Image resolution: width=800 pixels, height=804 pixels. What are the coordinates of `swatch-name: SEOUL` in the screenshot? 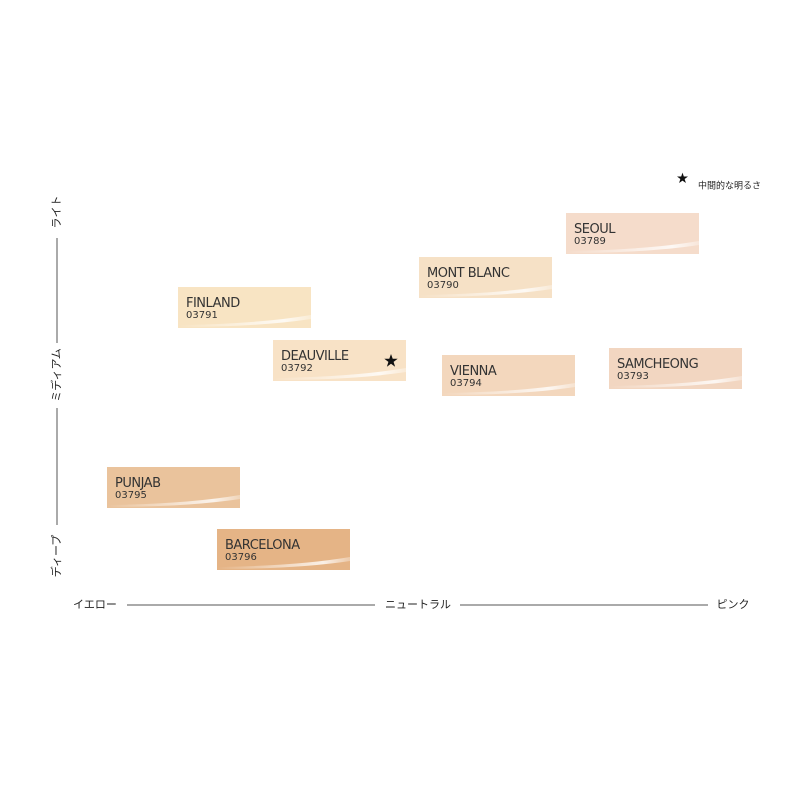 It's located at (595, 229).